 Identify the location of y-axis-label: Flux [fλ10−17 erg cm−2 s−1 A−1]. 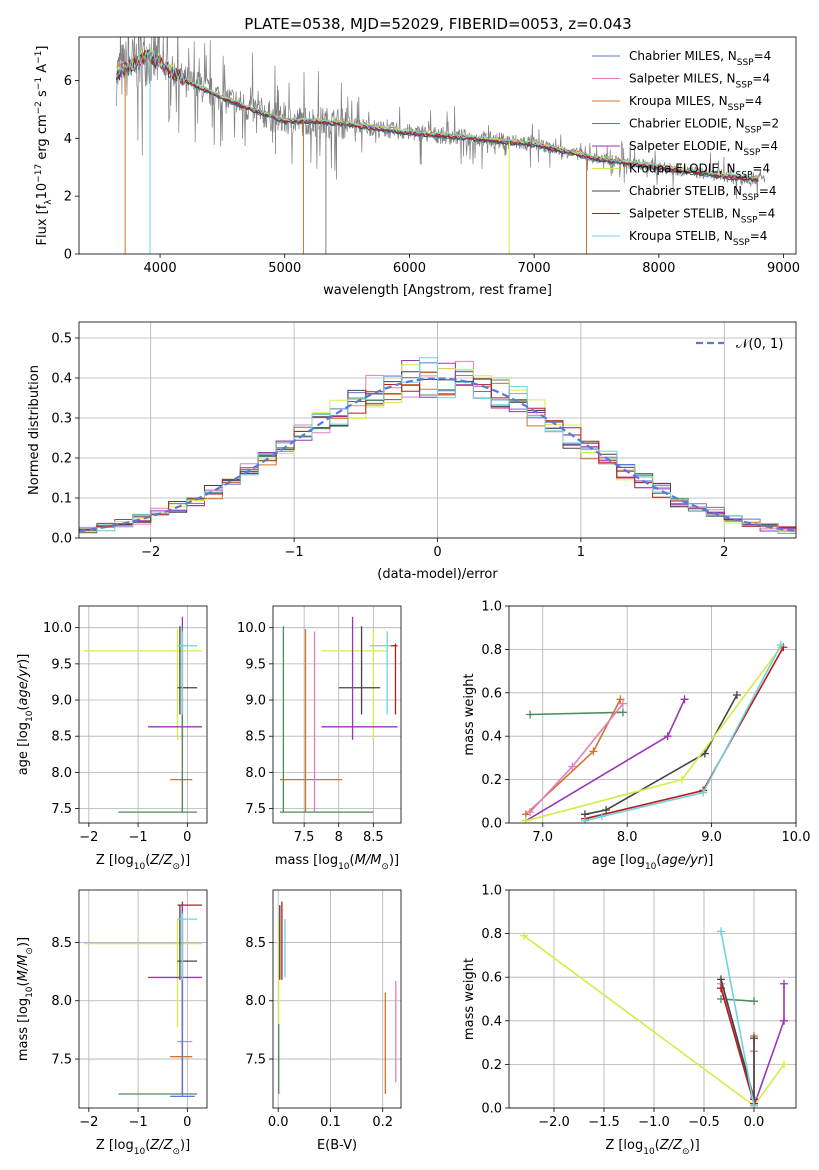
(44, 146).